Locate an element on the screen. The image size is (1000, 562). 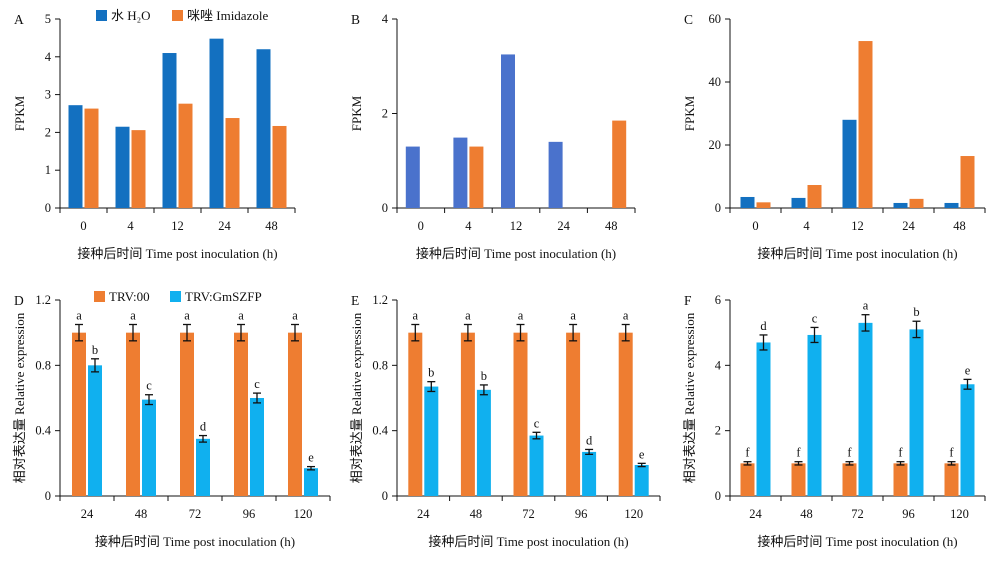
panel-letter: C is located at coordinates (688, 19).